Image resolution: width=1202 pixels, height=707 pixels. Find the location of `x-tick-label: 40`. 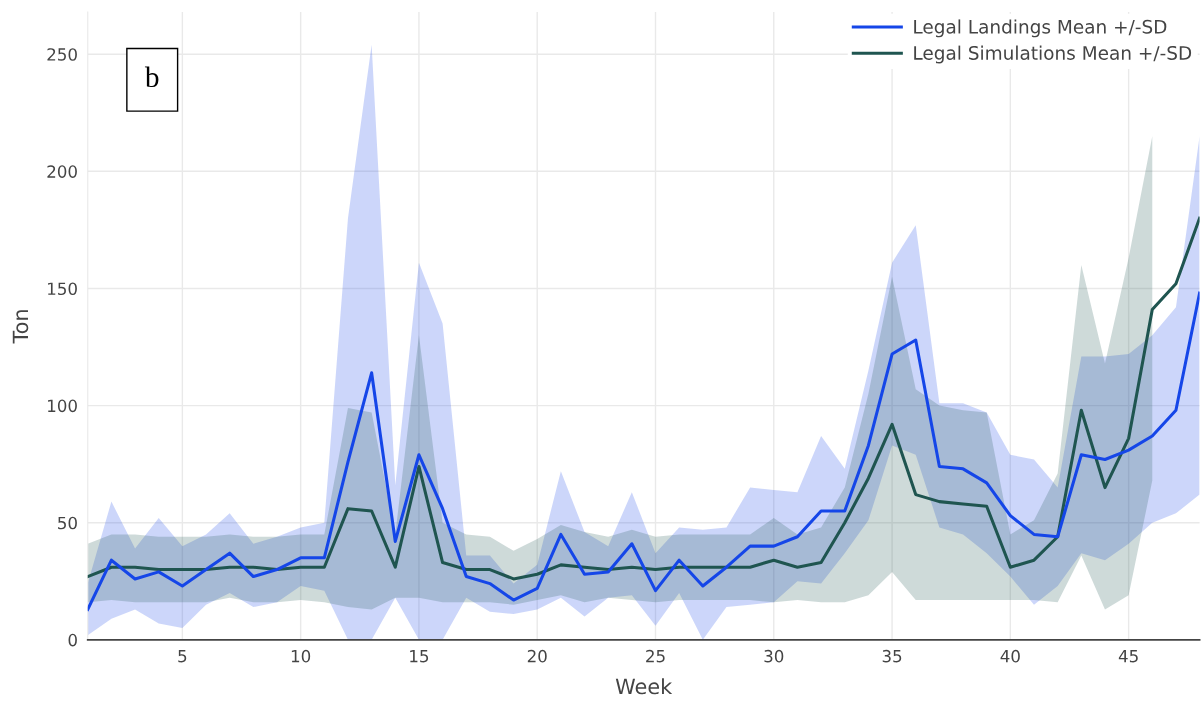

x-tick-label: 40 is located at coordinates (1010, 656).